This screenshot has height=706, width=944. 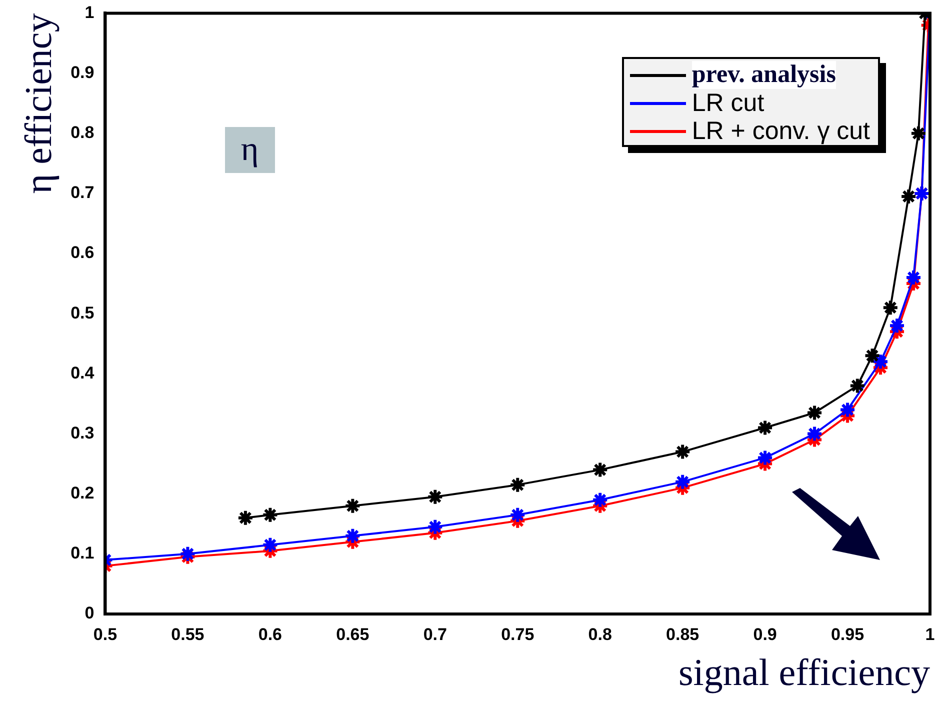 What do you see at coordinates (82, 372) in the screenshot?
I see `y-tick-label: 0.4` at bounding box center [82, 372].